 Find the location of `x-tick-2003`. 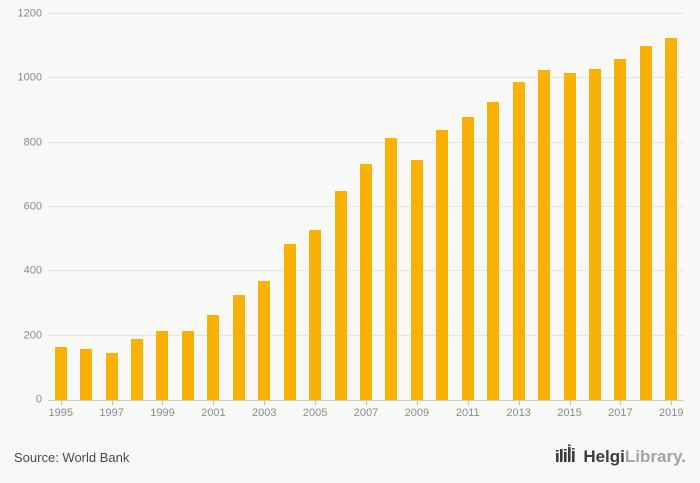

x-tick-2003 is located at coordinates (265, 403).